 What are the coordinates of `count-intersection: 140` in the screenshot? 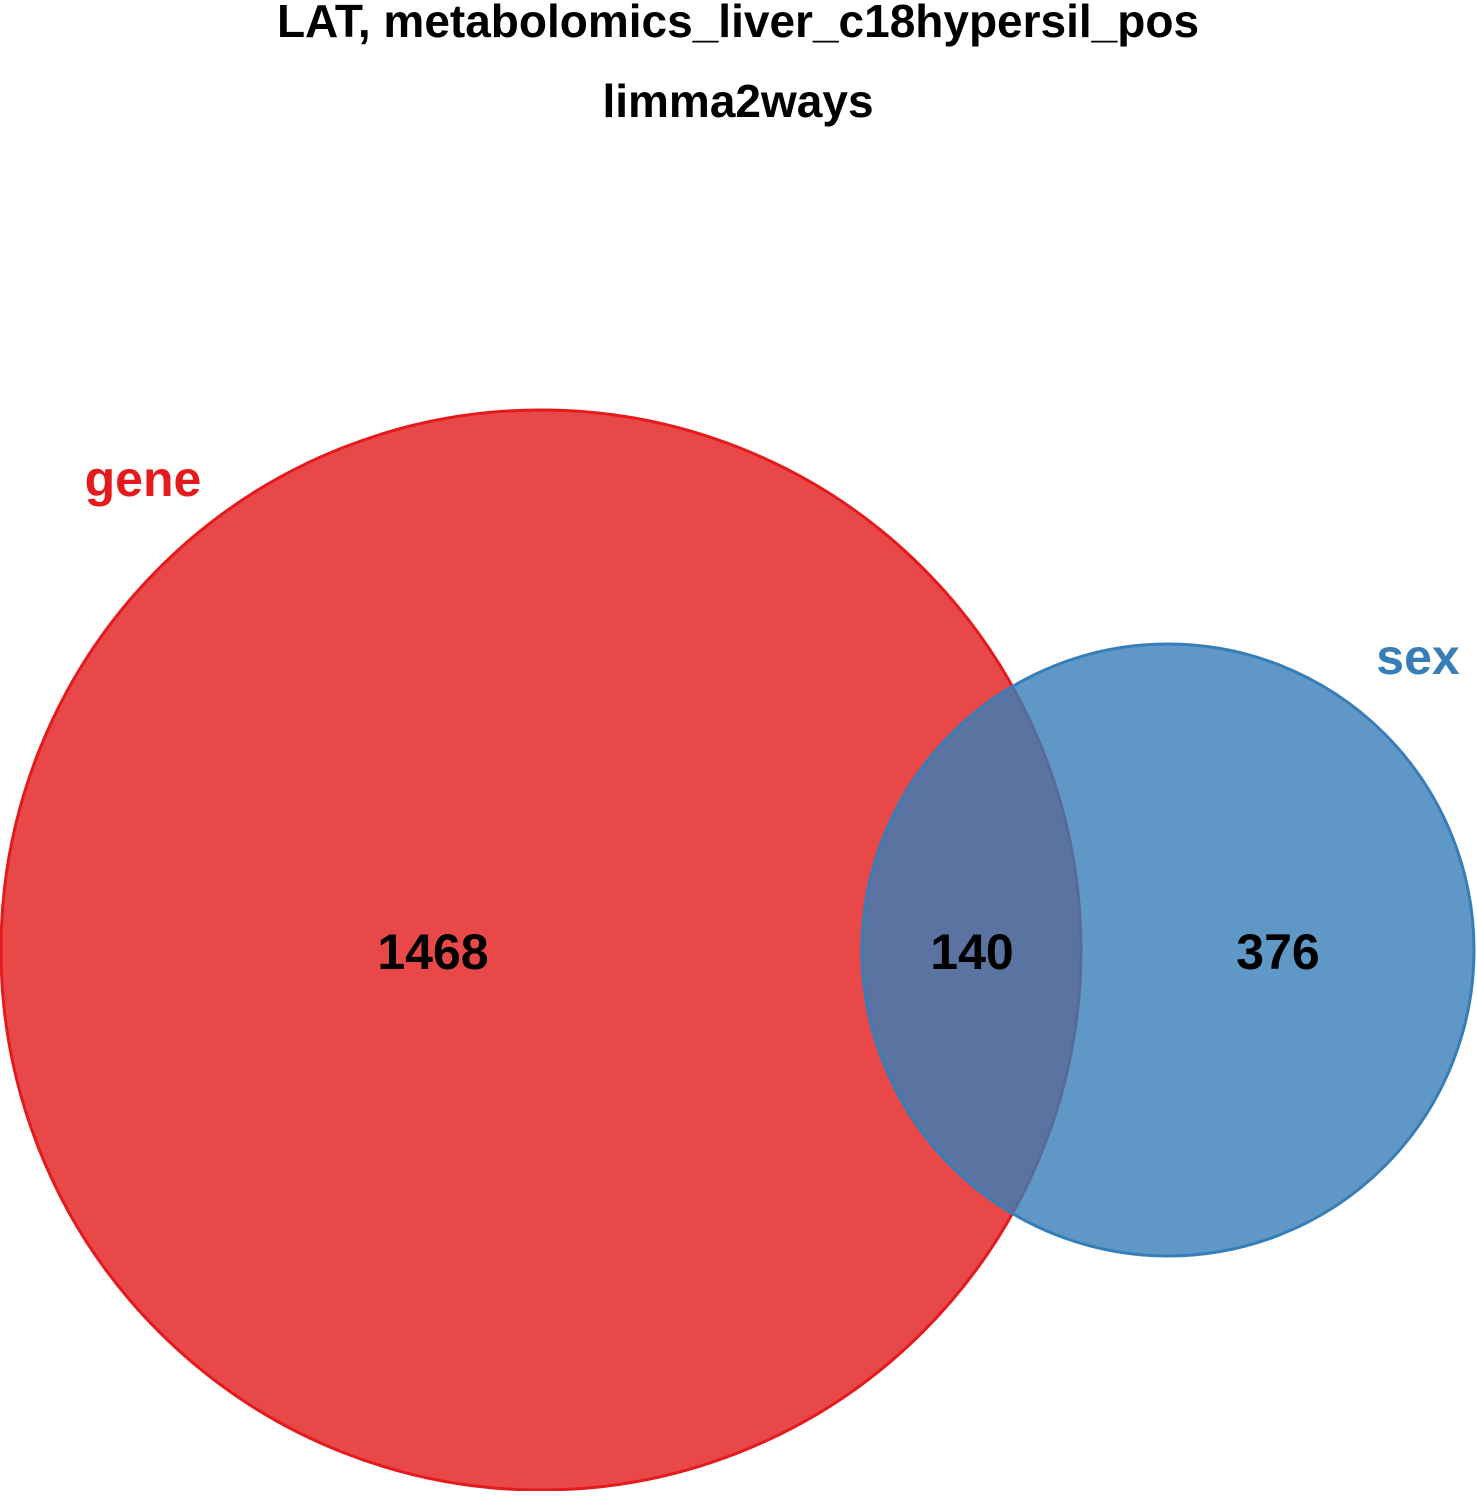 It's located at (971, 952).